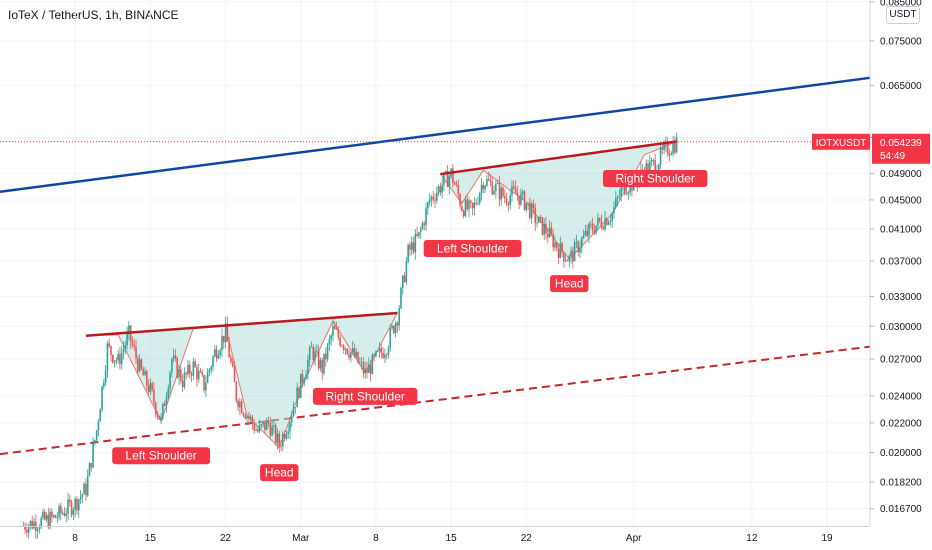 Image resolution: width=932 pixels, height=550 pixels. What do you see at coordinates (752, 538) in the screenshot?
I see `x-tick-label: 12` at bounding box center [752, 538].